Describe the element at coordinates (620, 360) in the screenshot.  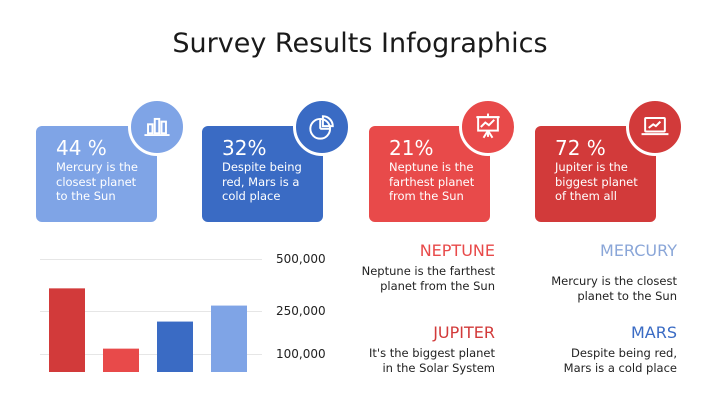
I see `info-text-mars: Despite being red, Mars is a cold place` at that location.